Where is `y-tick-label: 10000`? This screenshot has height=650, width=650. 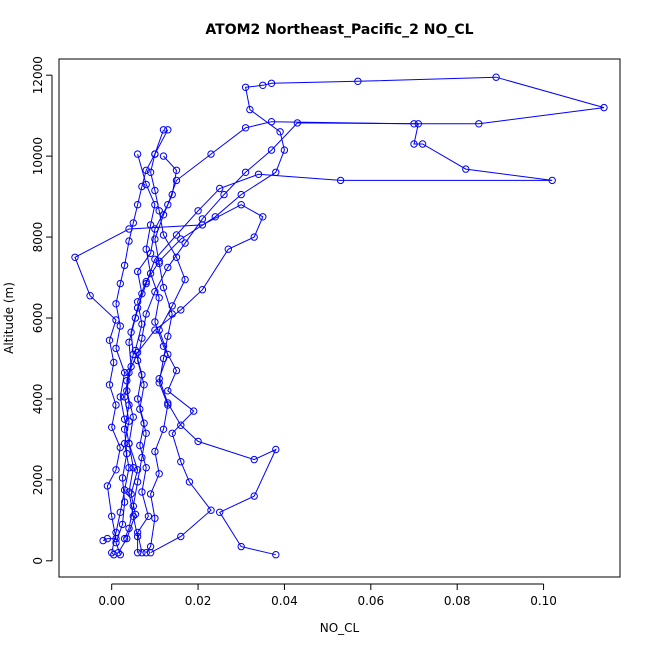
y-tick-label: 10000 is located at coordinates (38, 156).